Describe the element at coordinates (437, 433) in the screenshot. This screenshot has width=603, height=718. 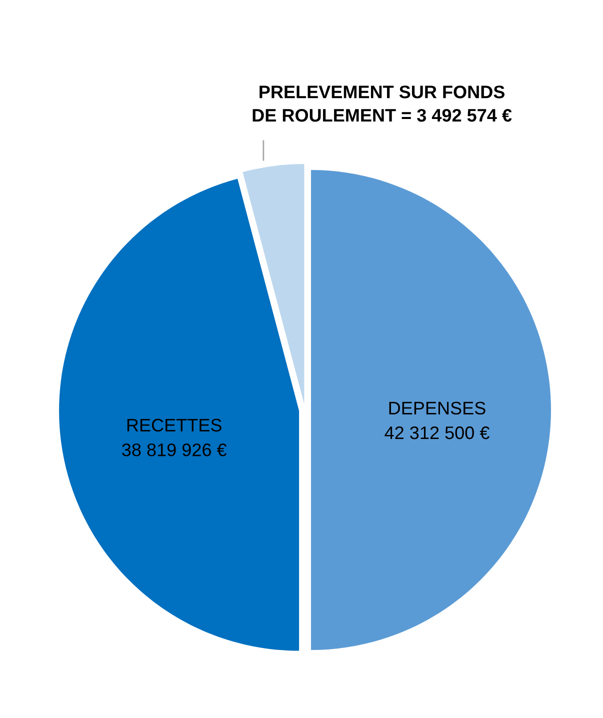
I see `data-label: 42 312 500 €` at that location.